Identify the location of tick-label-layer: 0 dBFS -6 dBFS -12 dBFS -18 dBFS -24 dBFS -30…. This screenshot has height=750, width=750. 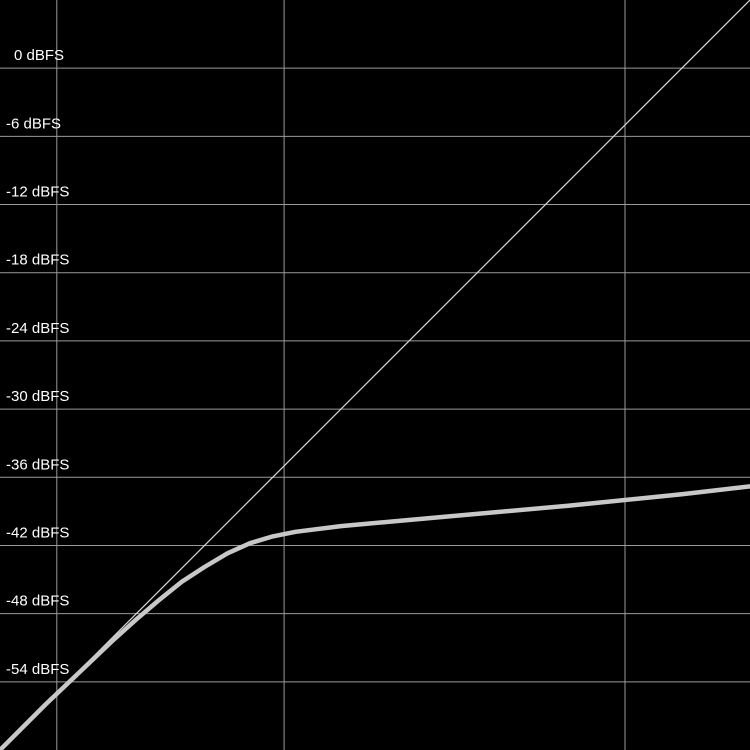
(37, 362).